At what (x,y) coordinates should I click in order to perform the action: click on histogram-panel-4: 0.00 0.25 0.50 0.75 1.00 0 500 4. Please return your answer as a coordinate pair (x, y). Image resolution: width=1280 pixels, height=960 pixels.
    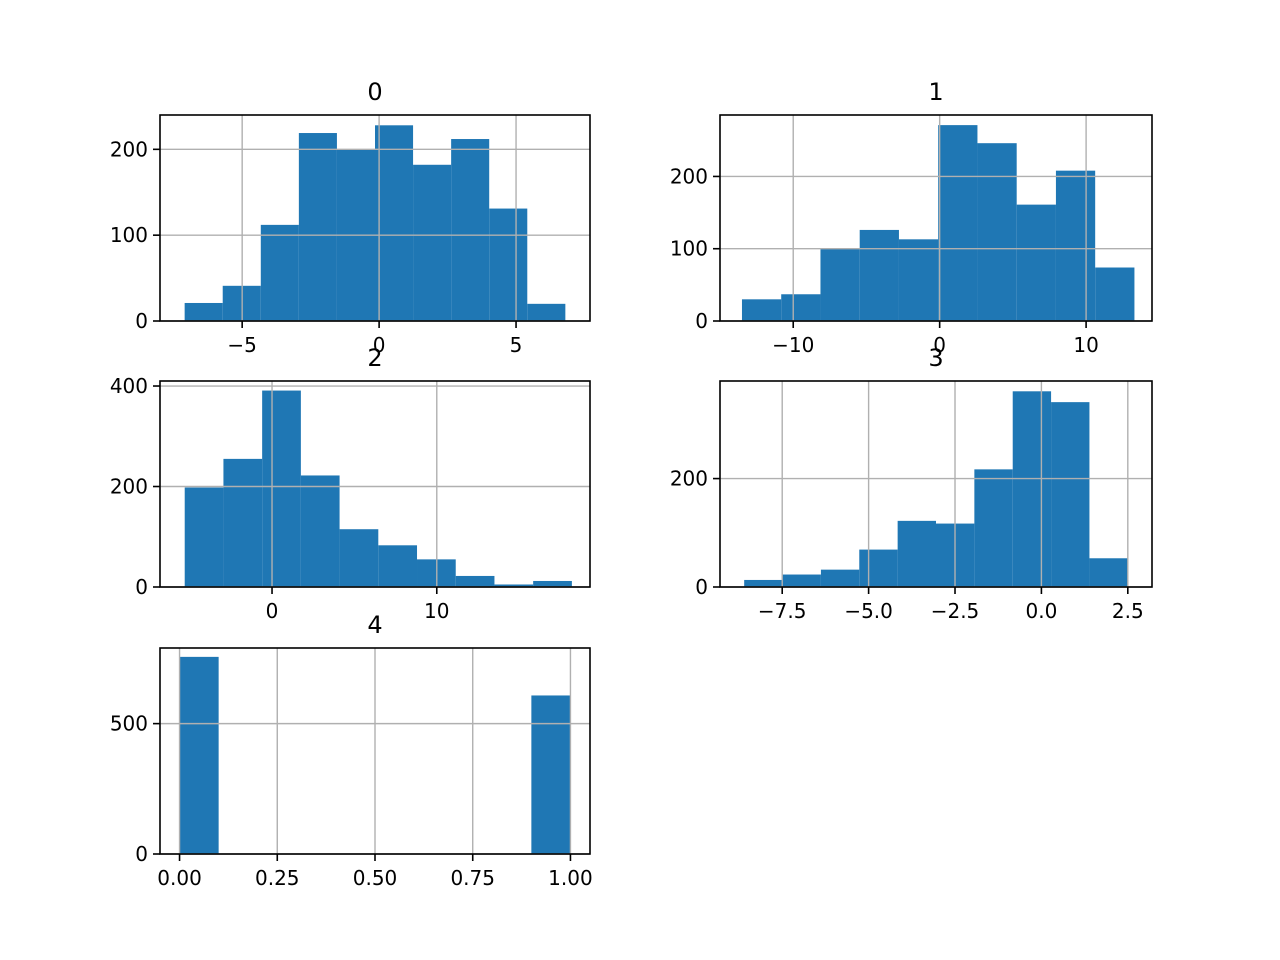
    Looking at the image, I should click on (351, 750).